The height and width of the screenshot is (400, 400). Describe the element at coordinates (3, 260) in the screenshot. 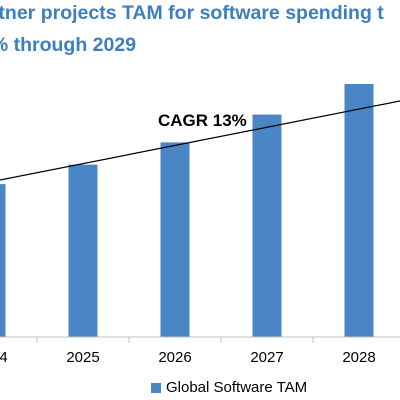

I see `bar-2024` at that location.